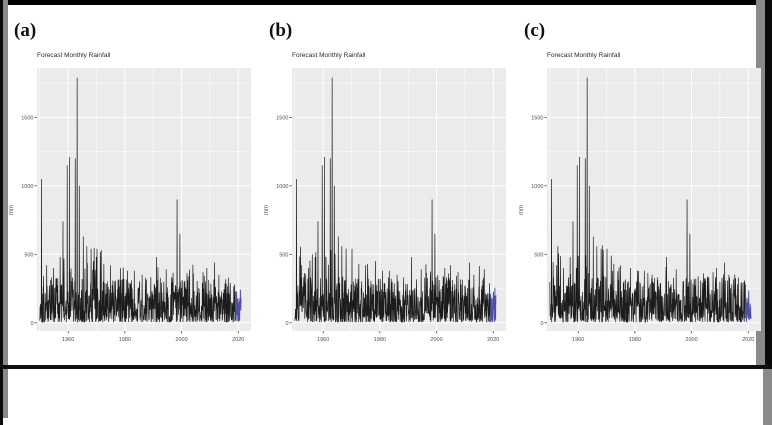 The height and width of the screenshot is (425, 772). Describe the element at coordinates (584, 55) in the screenshot. I see `chart-title-c: Forecast Monthly Rainfall` at that location.